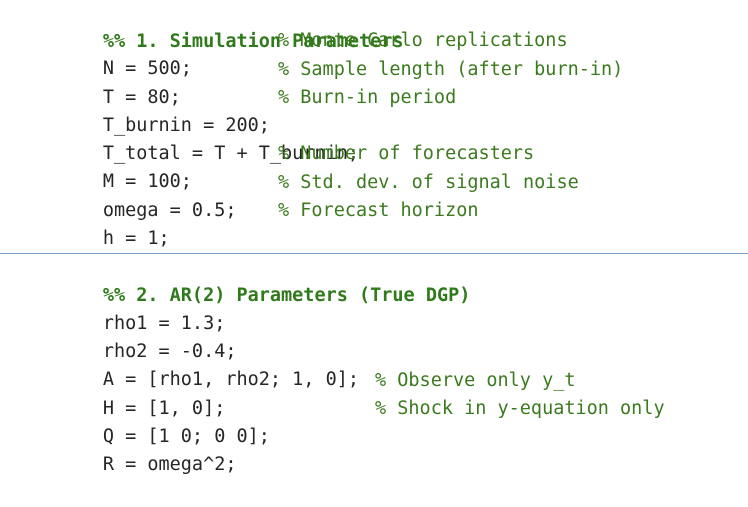 Image resolution: width=748 pixels, height=507 pixels. What do you see at coordinates (423, 40) in the screenshot?
I see `code-comment: % Monte Carlo replications` at bounding box center [423, 40].